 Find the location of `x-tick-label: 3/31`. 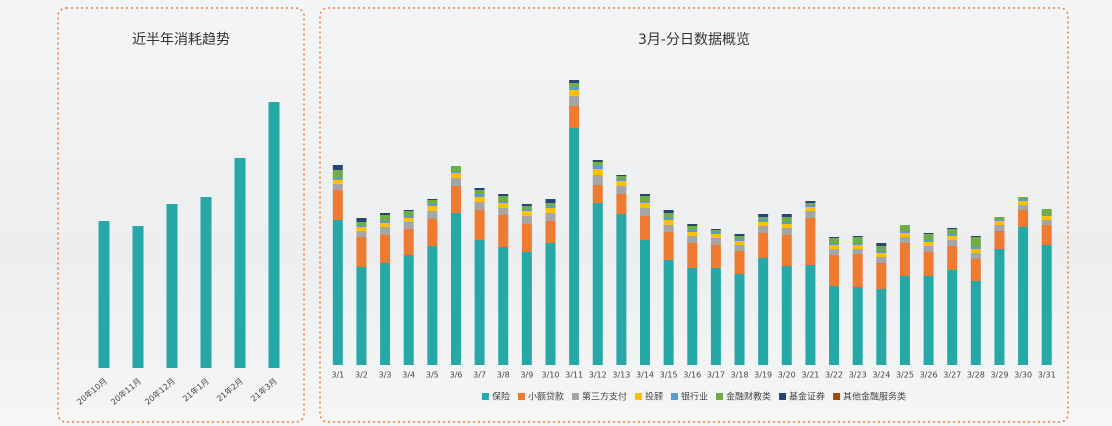

x-tick-label: 3/31 is located at coordinates (1047, 375).